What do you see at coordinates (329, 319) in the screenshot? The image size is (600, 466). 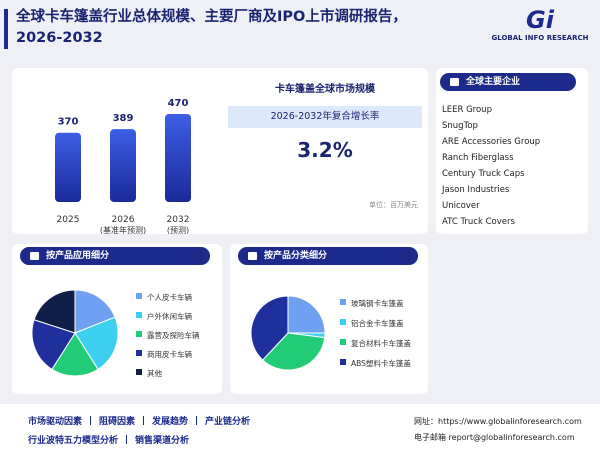 I see `pie-panel-2: 按产品分类细分 玻璃钢卡车篷盖 铝合金卡车篷盖 复合材料卡车篷盖 ABS塑料卡车篷盖` at bounding box center [329, 319].